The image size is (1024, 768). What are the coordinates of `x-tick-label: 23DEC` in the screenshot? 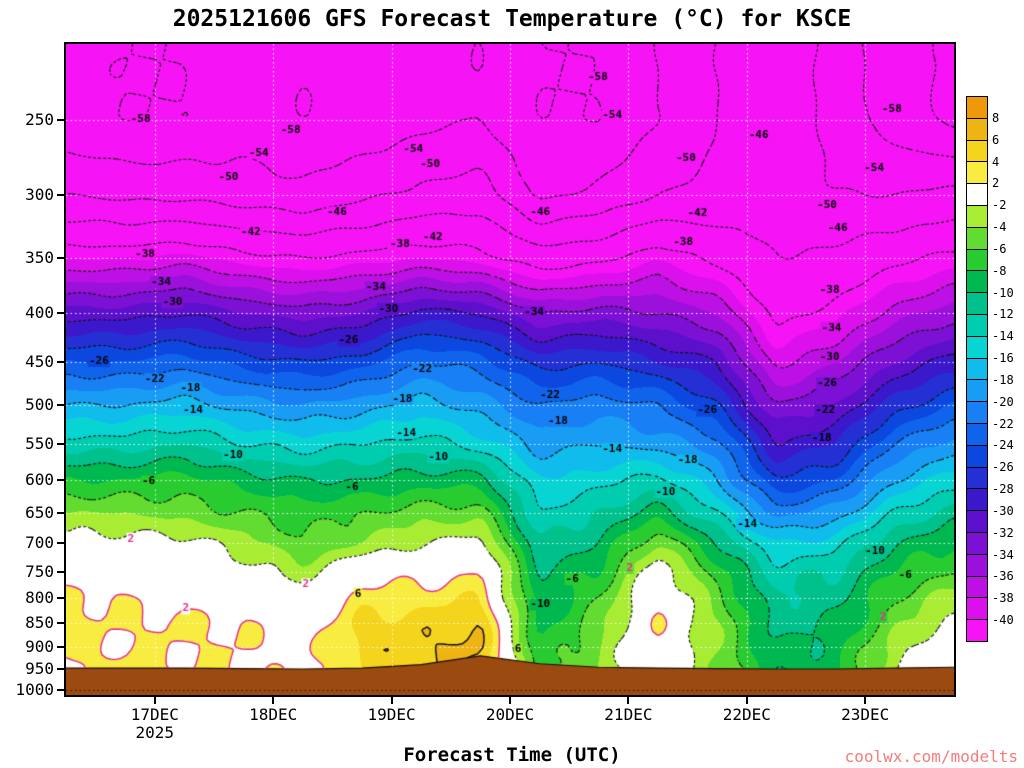 It's located at (865, 714).